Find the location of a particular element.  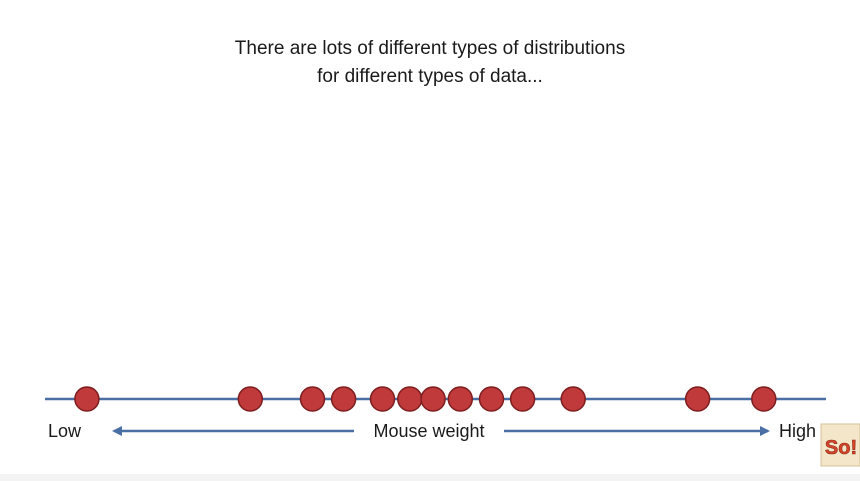

data-points is located at coordinates (425, 399).